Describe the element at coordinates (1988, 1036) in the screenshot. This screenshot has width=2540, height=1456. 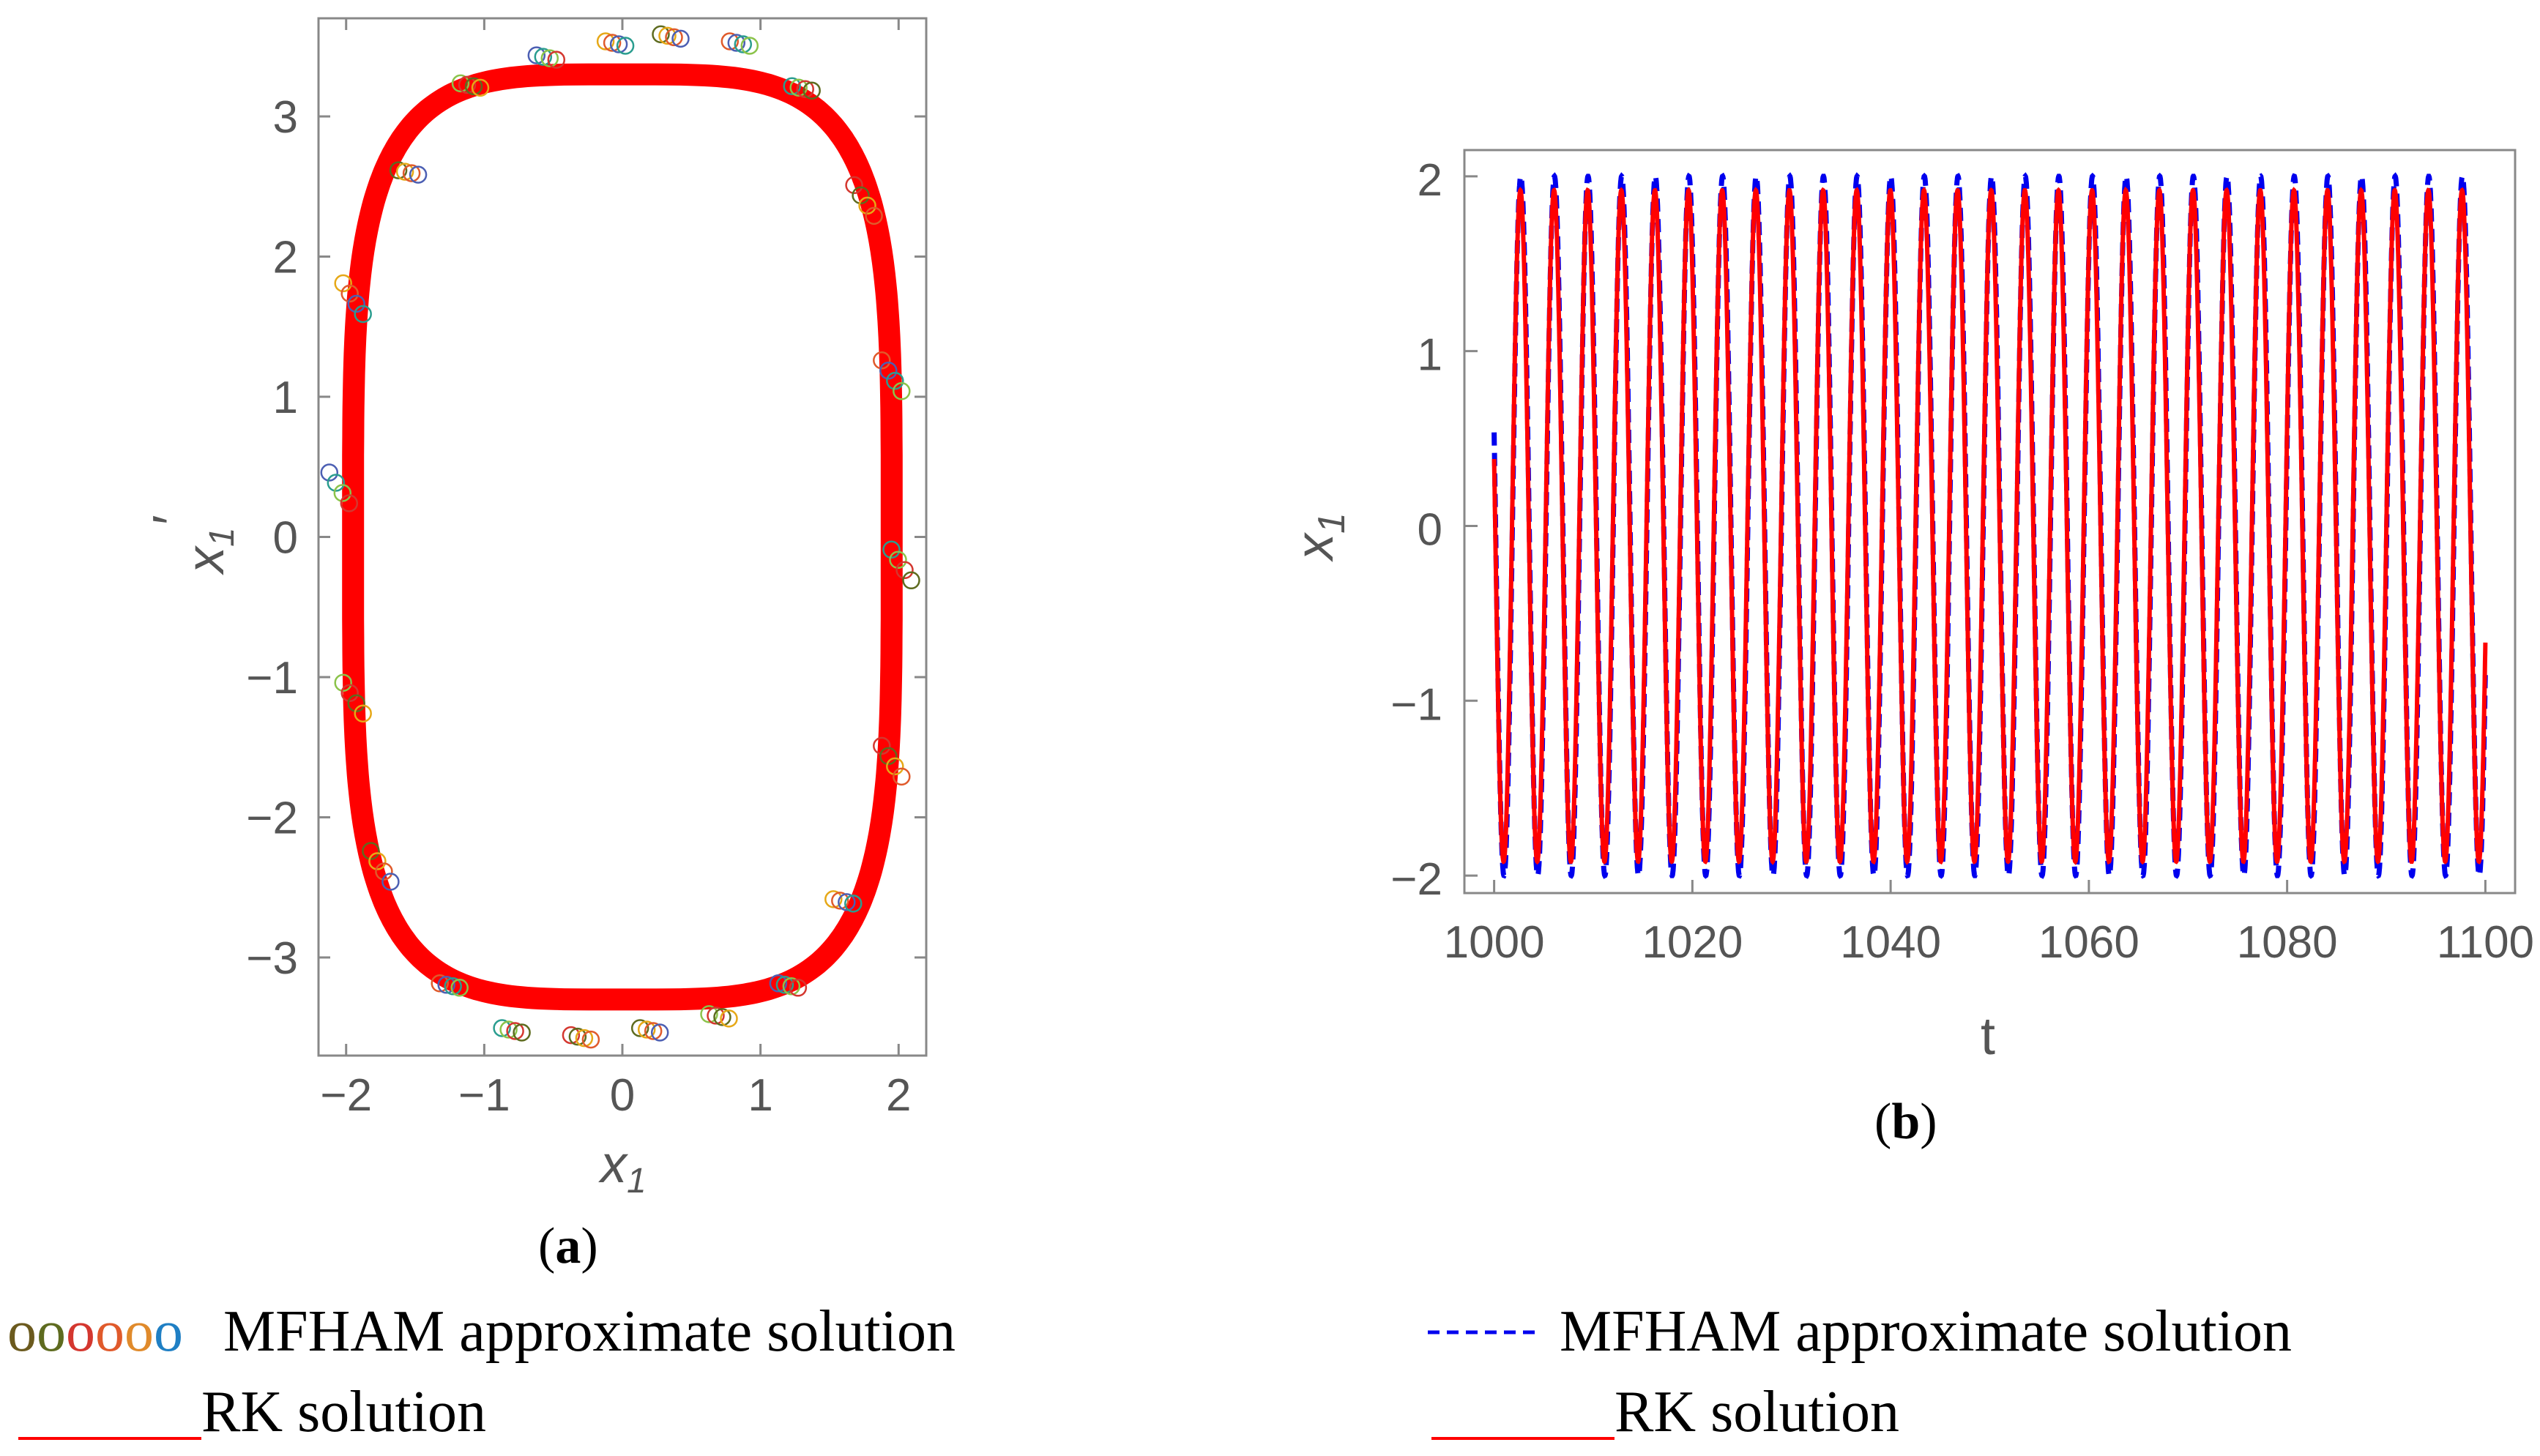
I see `chart-b-xlabel: t` at that location.